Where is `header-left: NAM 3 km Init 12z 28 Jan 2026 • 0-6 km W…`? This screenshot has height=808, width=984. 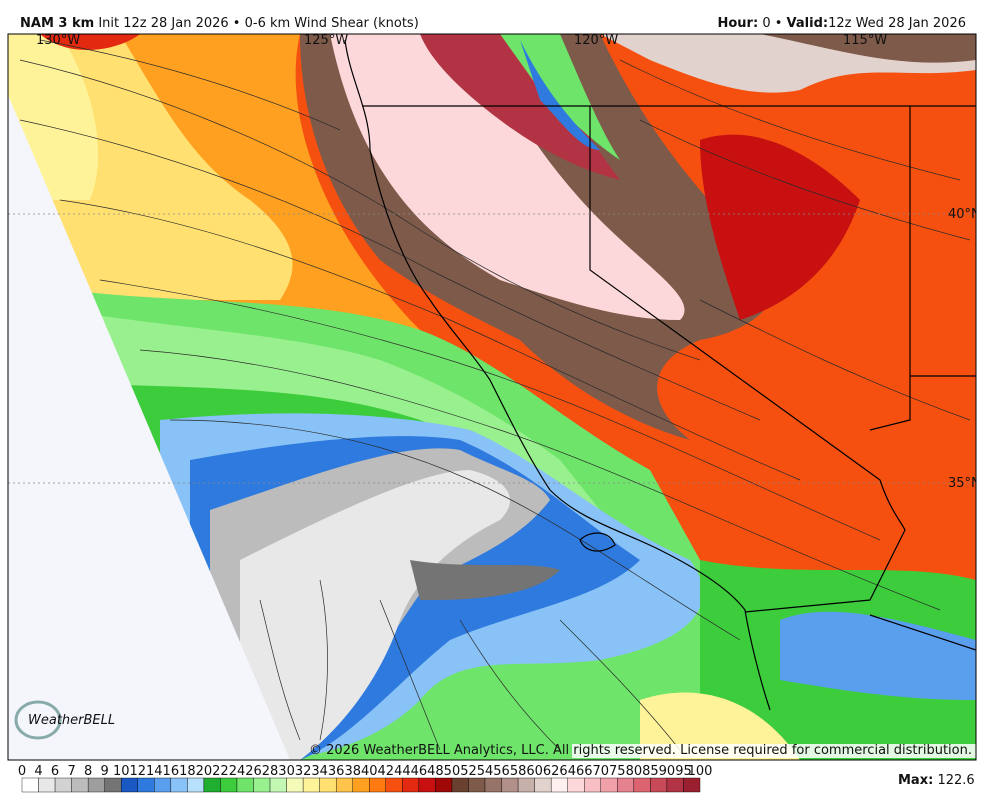 header-left: NAM 3 km Init 12z 28 Jan 2026 • 0-6 km W… is located at coordinates (219, 23).